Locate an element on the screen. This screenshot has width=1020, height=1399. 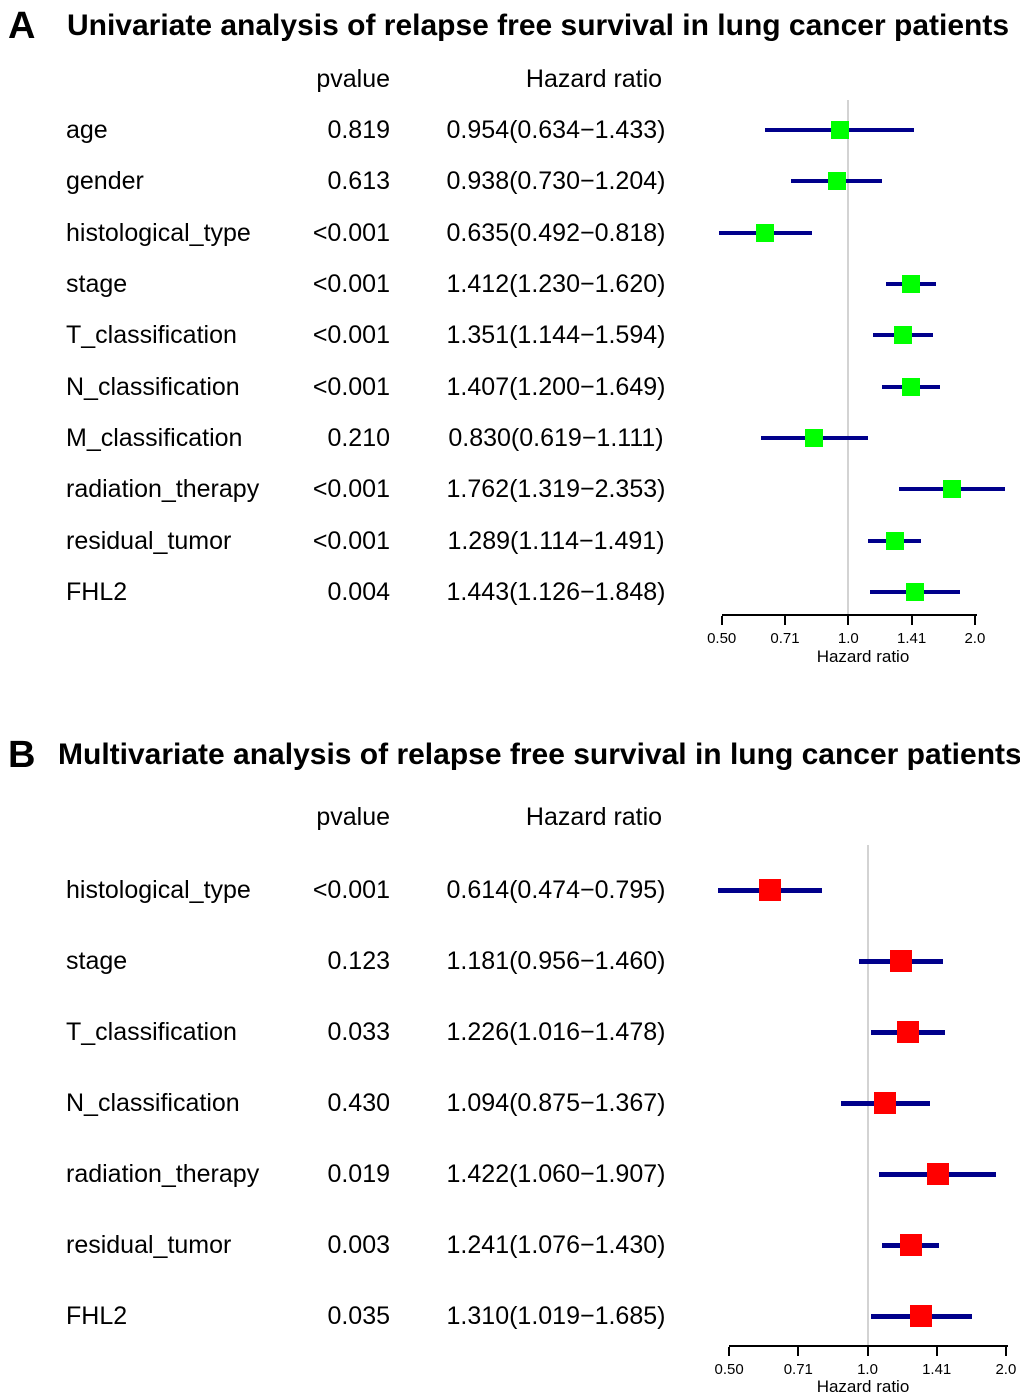
row-pvalue: 0.123 is located at coordinates (358, 961).